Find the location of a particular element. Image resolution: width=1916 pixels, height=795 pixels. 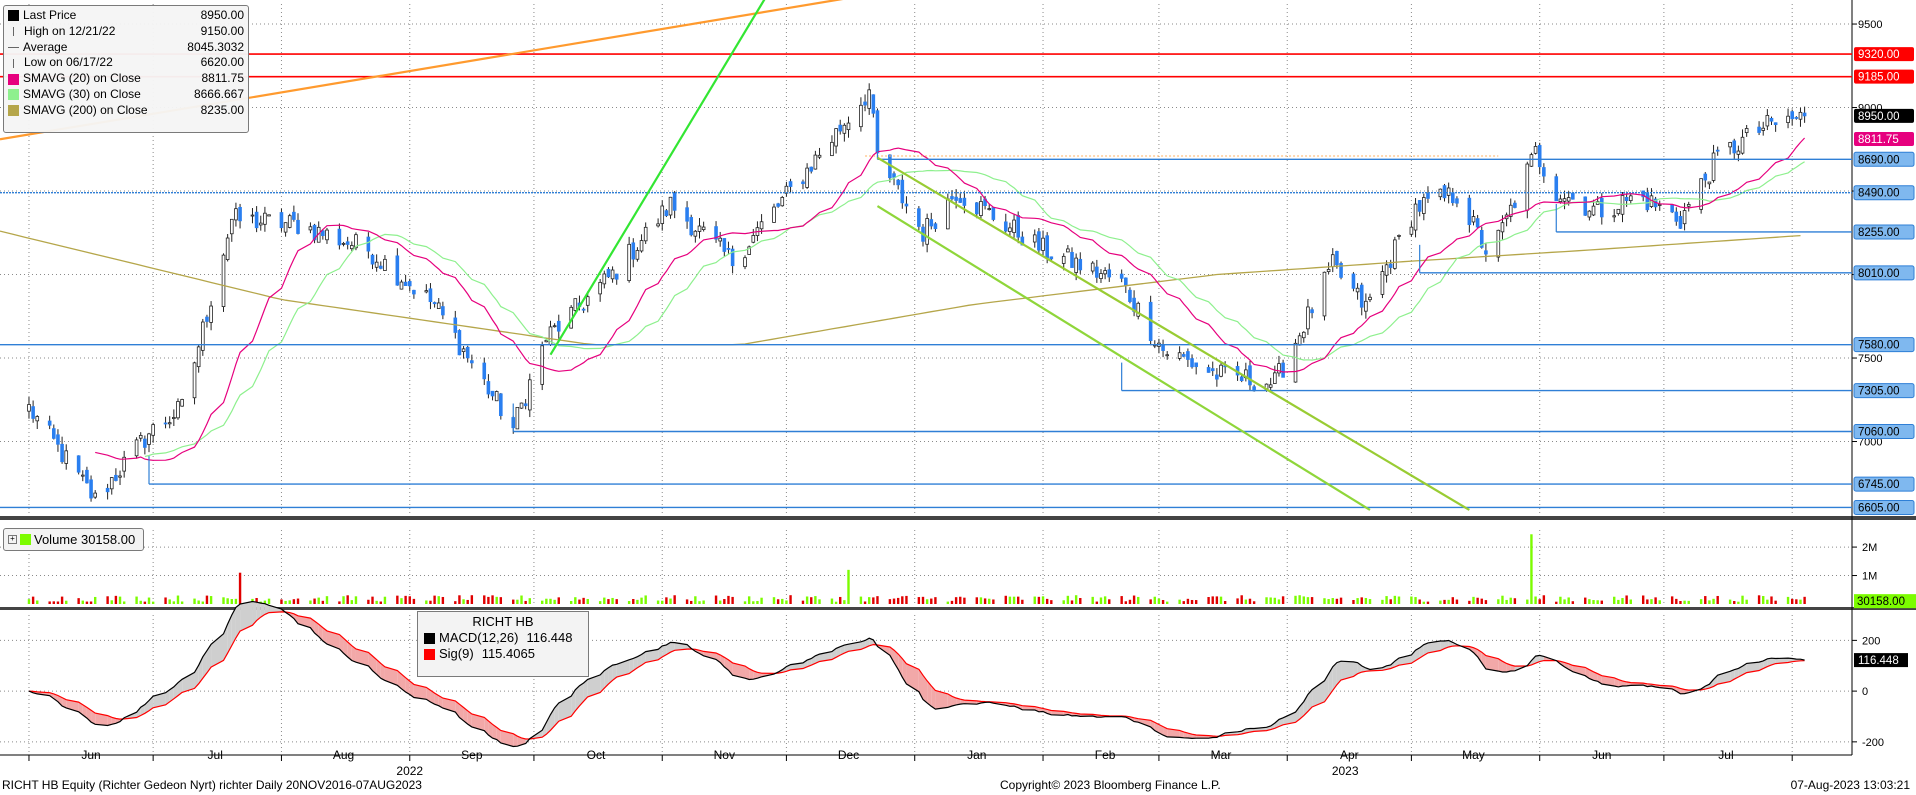

macd-last-box is located at coordinates (1881, 660).